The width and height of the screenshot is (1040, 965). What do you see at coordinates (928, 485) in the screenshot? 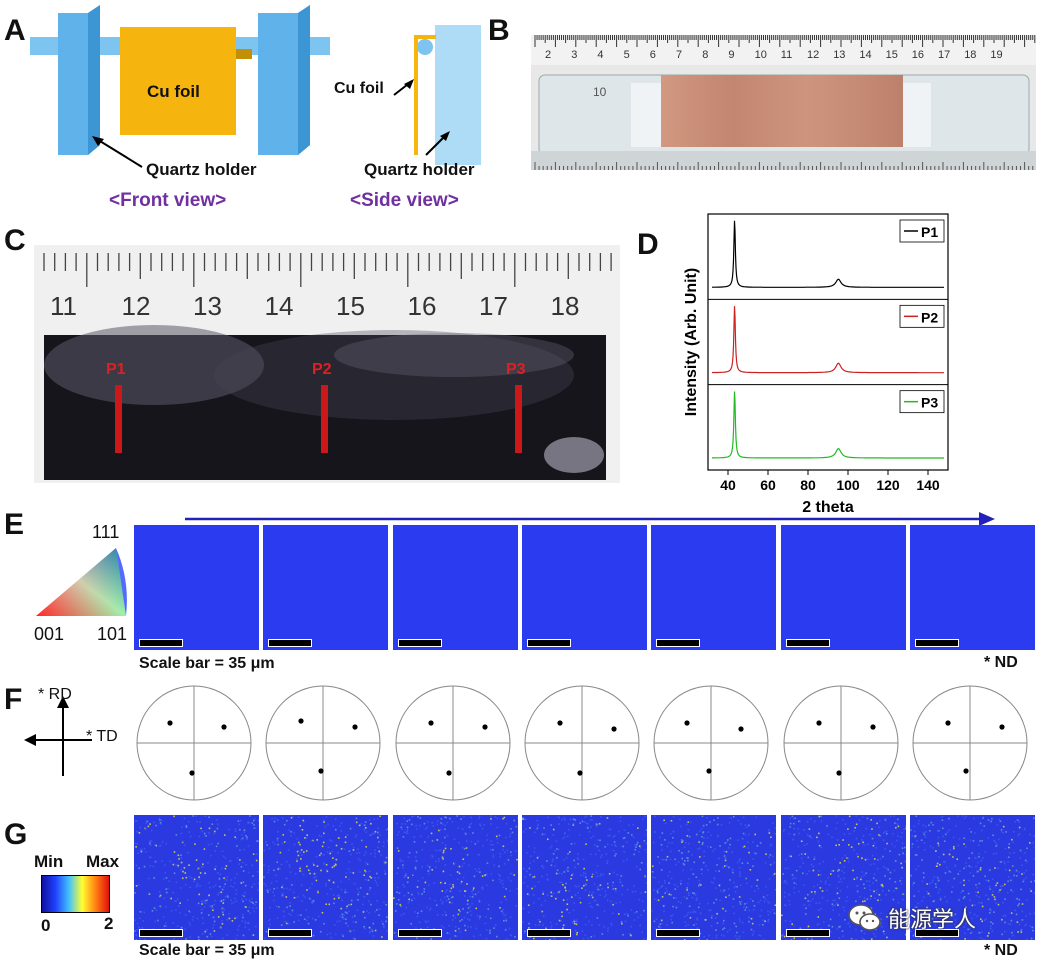
I see `x-tick-label: 140` at bounding box center [928, 485].